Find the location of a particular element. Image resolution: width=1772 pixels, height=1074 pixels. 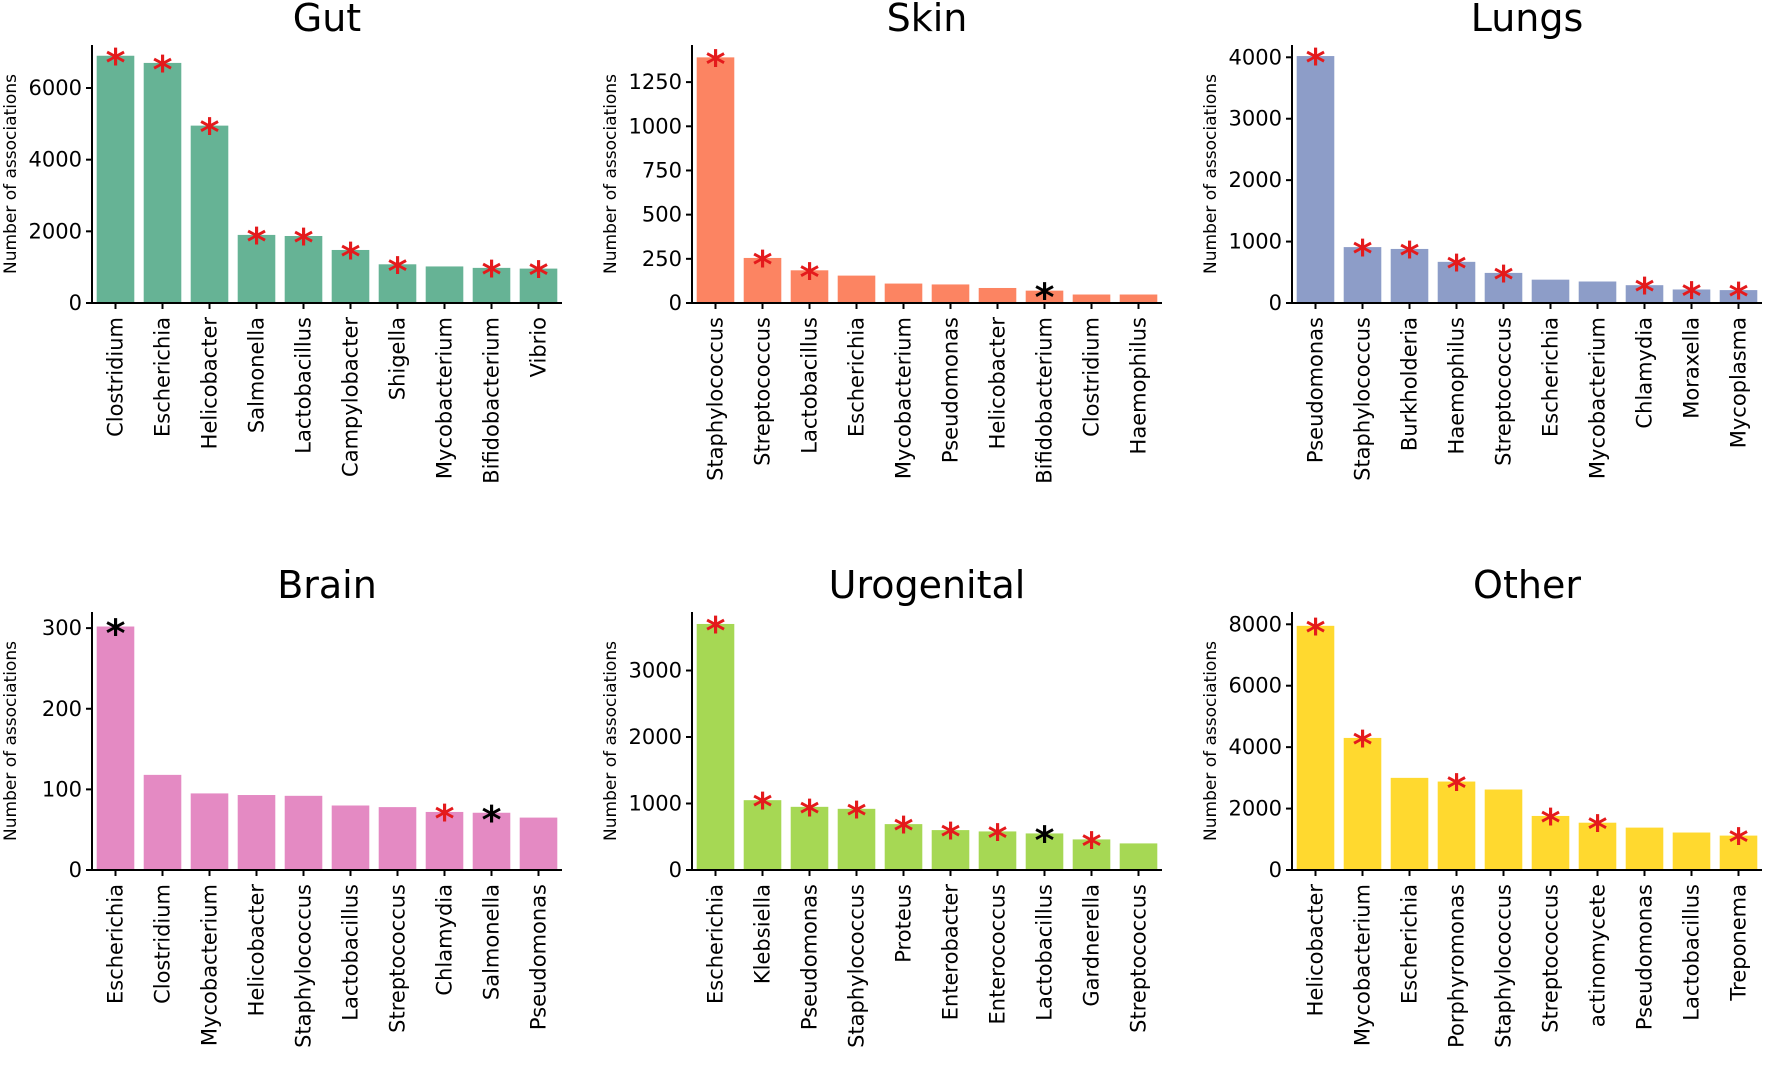

category-label: Escherichia is located at coordinates (116, 944).